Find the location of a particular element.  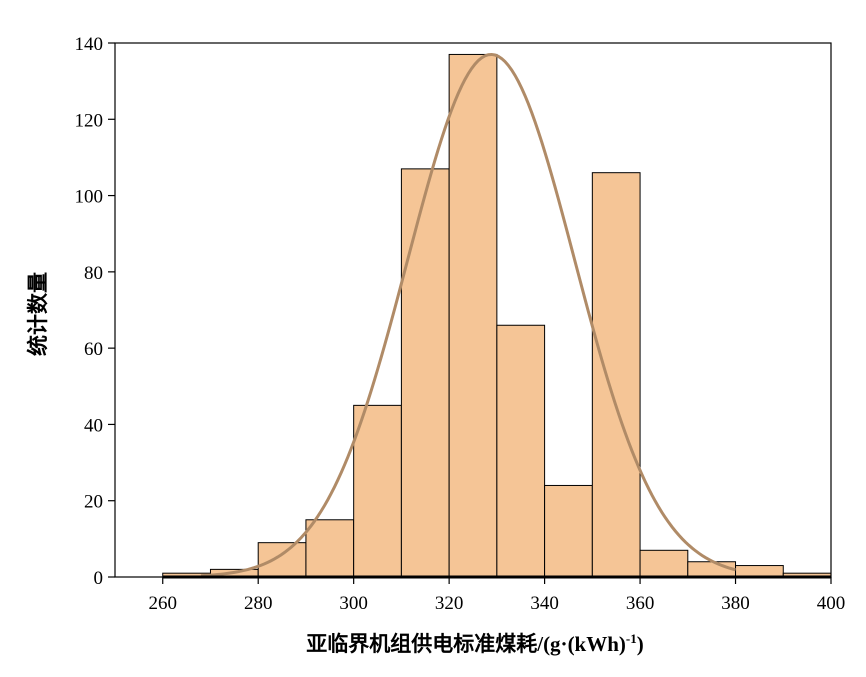

y-axis-ticks: 0 20 40 60 80 100 120 140 is located at coordinates (95, 311).